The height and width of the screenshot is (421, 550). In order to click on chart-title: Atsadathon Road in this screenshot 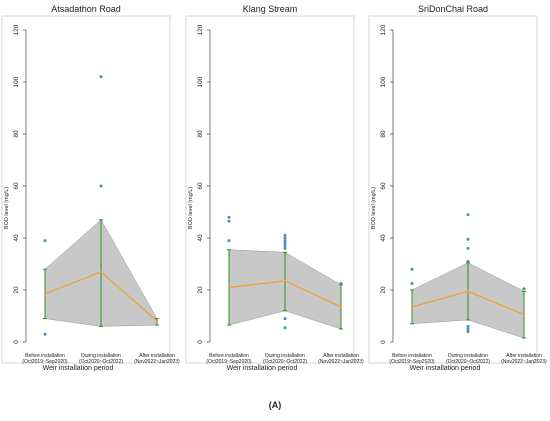, I will do `click(86, 9)`.